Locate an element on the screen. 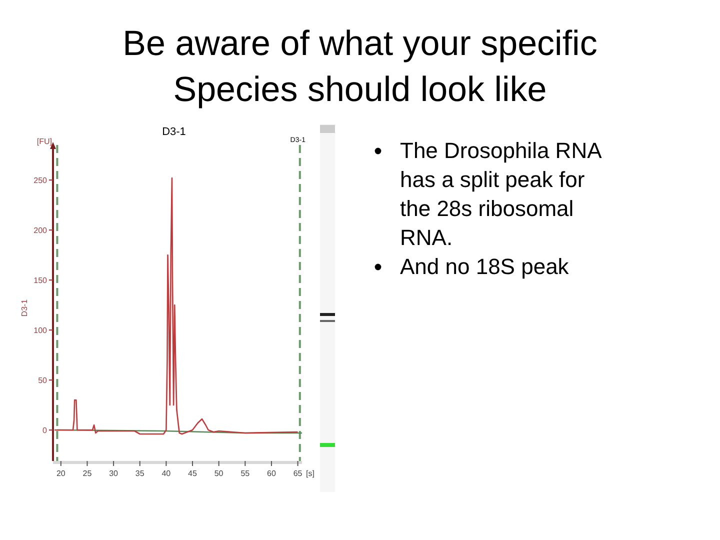  text: The Drosophila RNA has a split peak for the 28s ribosomal RNA. is located at coordinates (501, 194).